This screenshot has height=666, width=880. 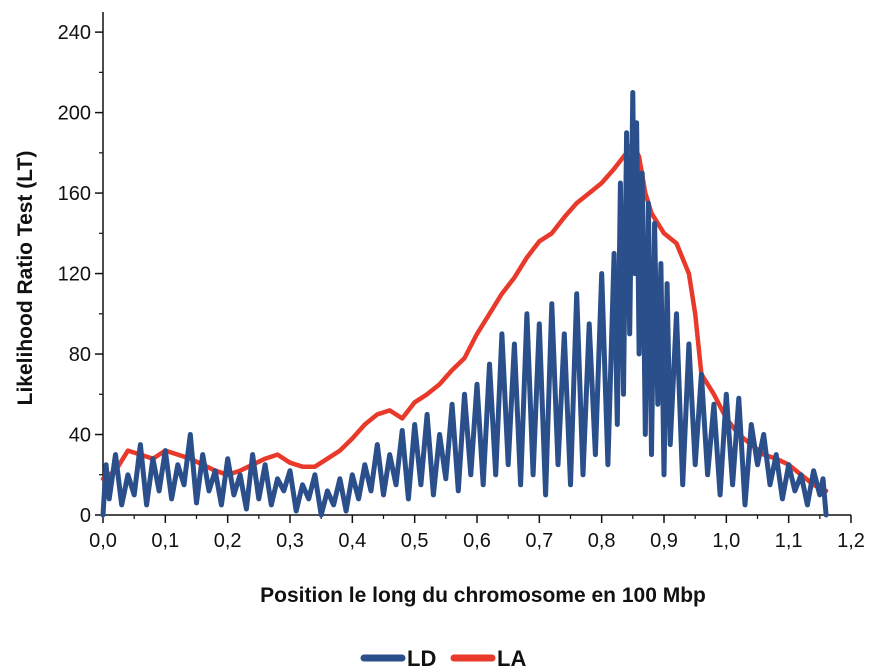 I want to click on x-tick-label: 0,8, so click(x=602, y=541).